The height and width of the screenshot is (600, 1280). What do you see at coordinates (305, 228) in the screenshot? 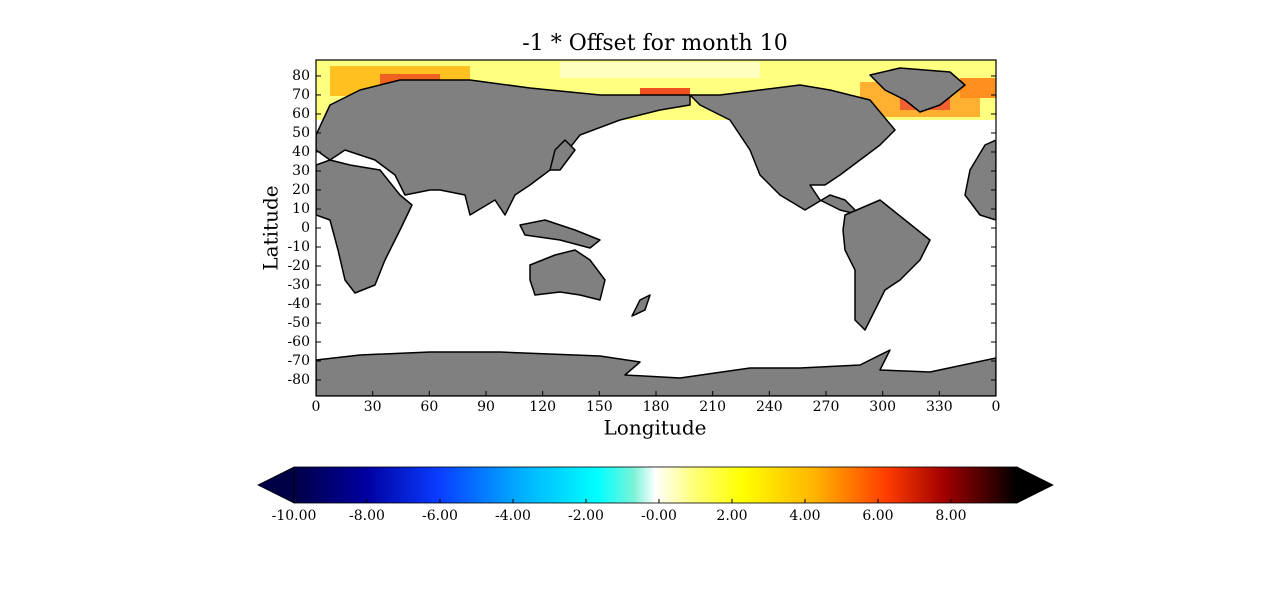
I see `y-tick-label: 0` at bounding box center [305, 228].